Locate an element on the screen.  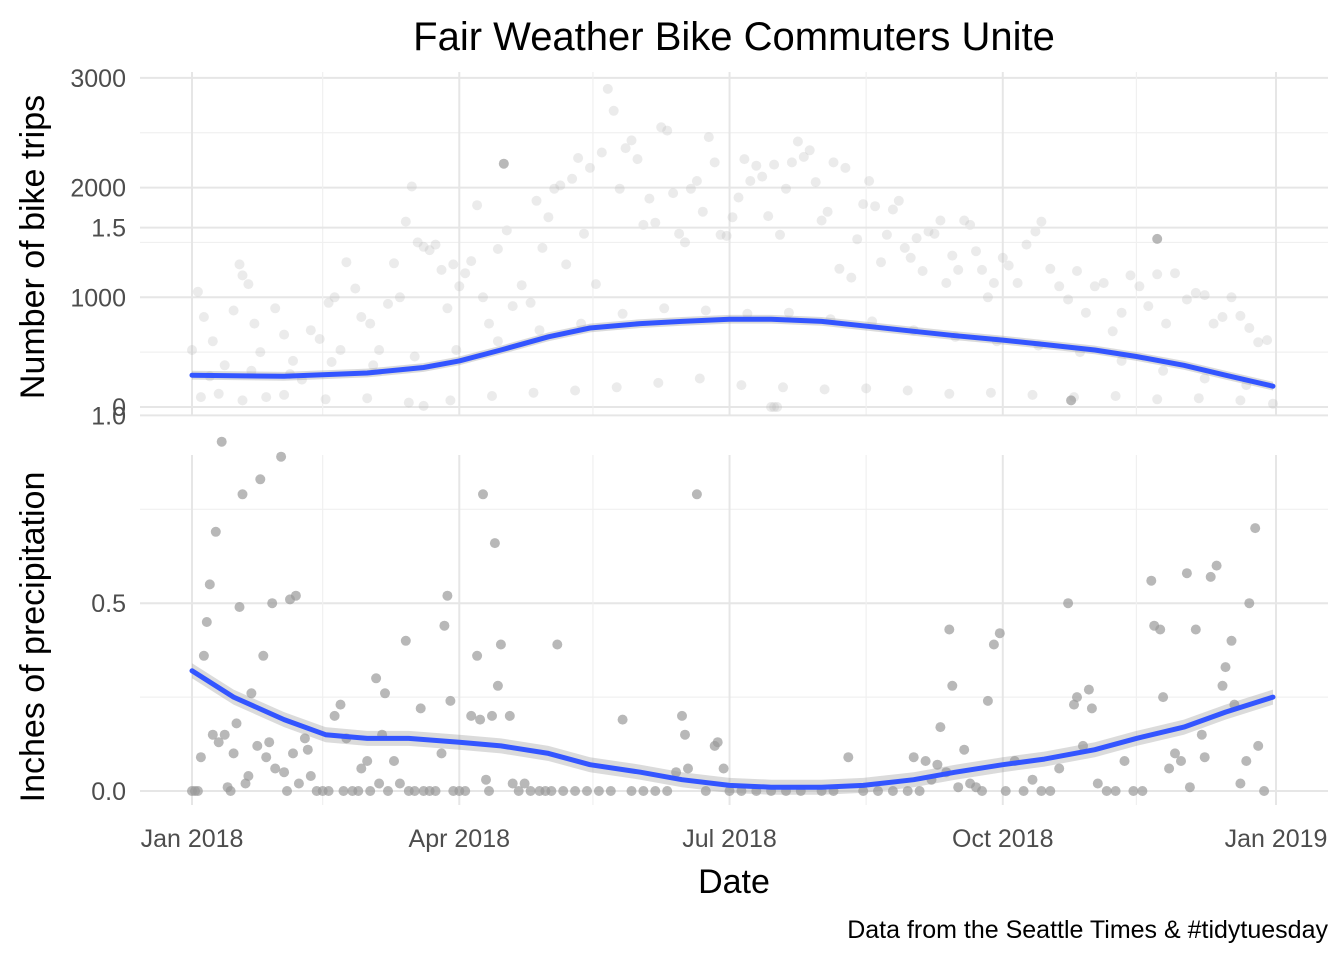
x-tick-label: Jan 2019 is located at coordinates (1276, 839).